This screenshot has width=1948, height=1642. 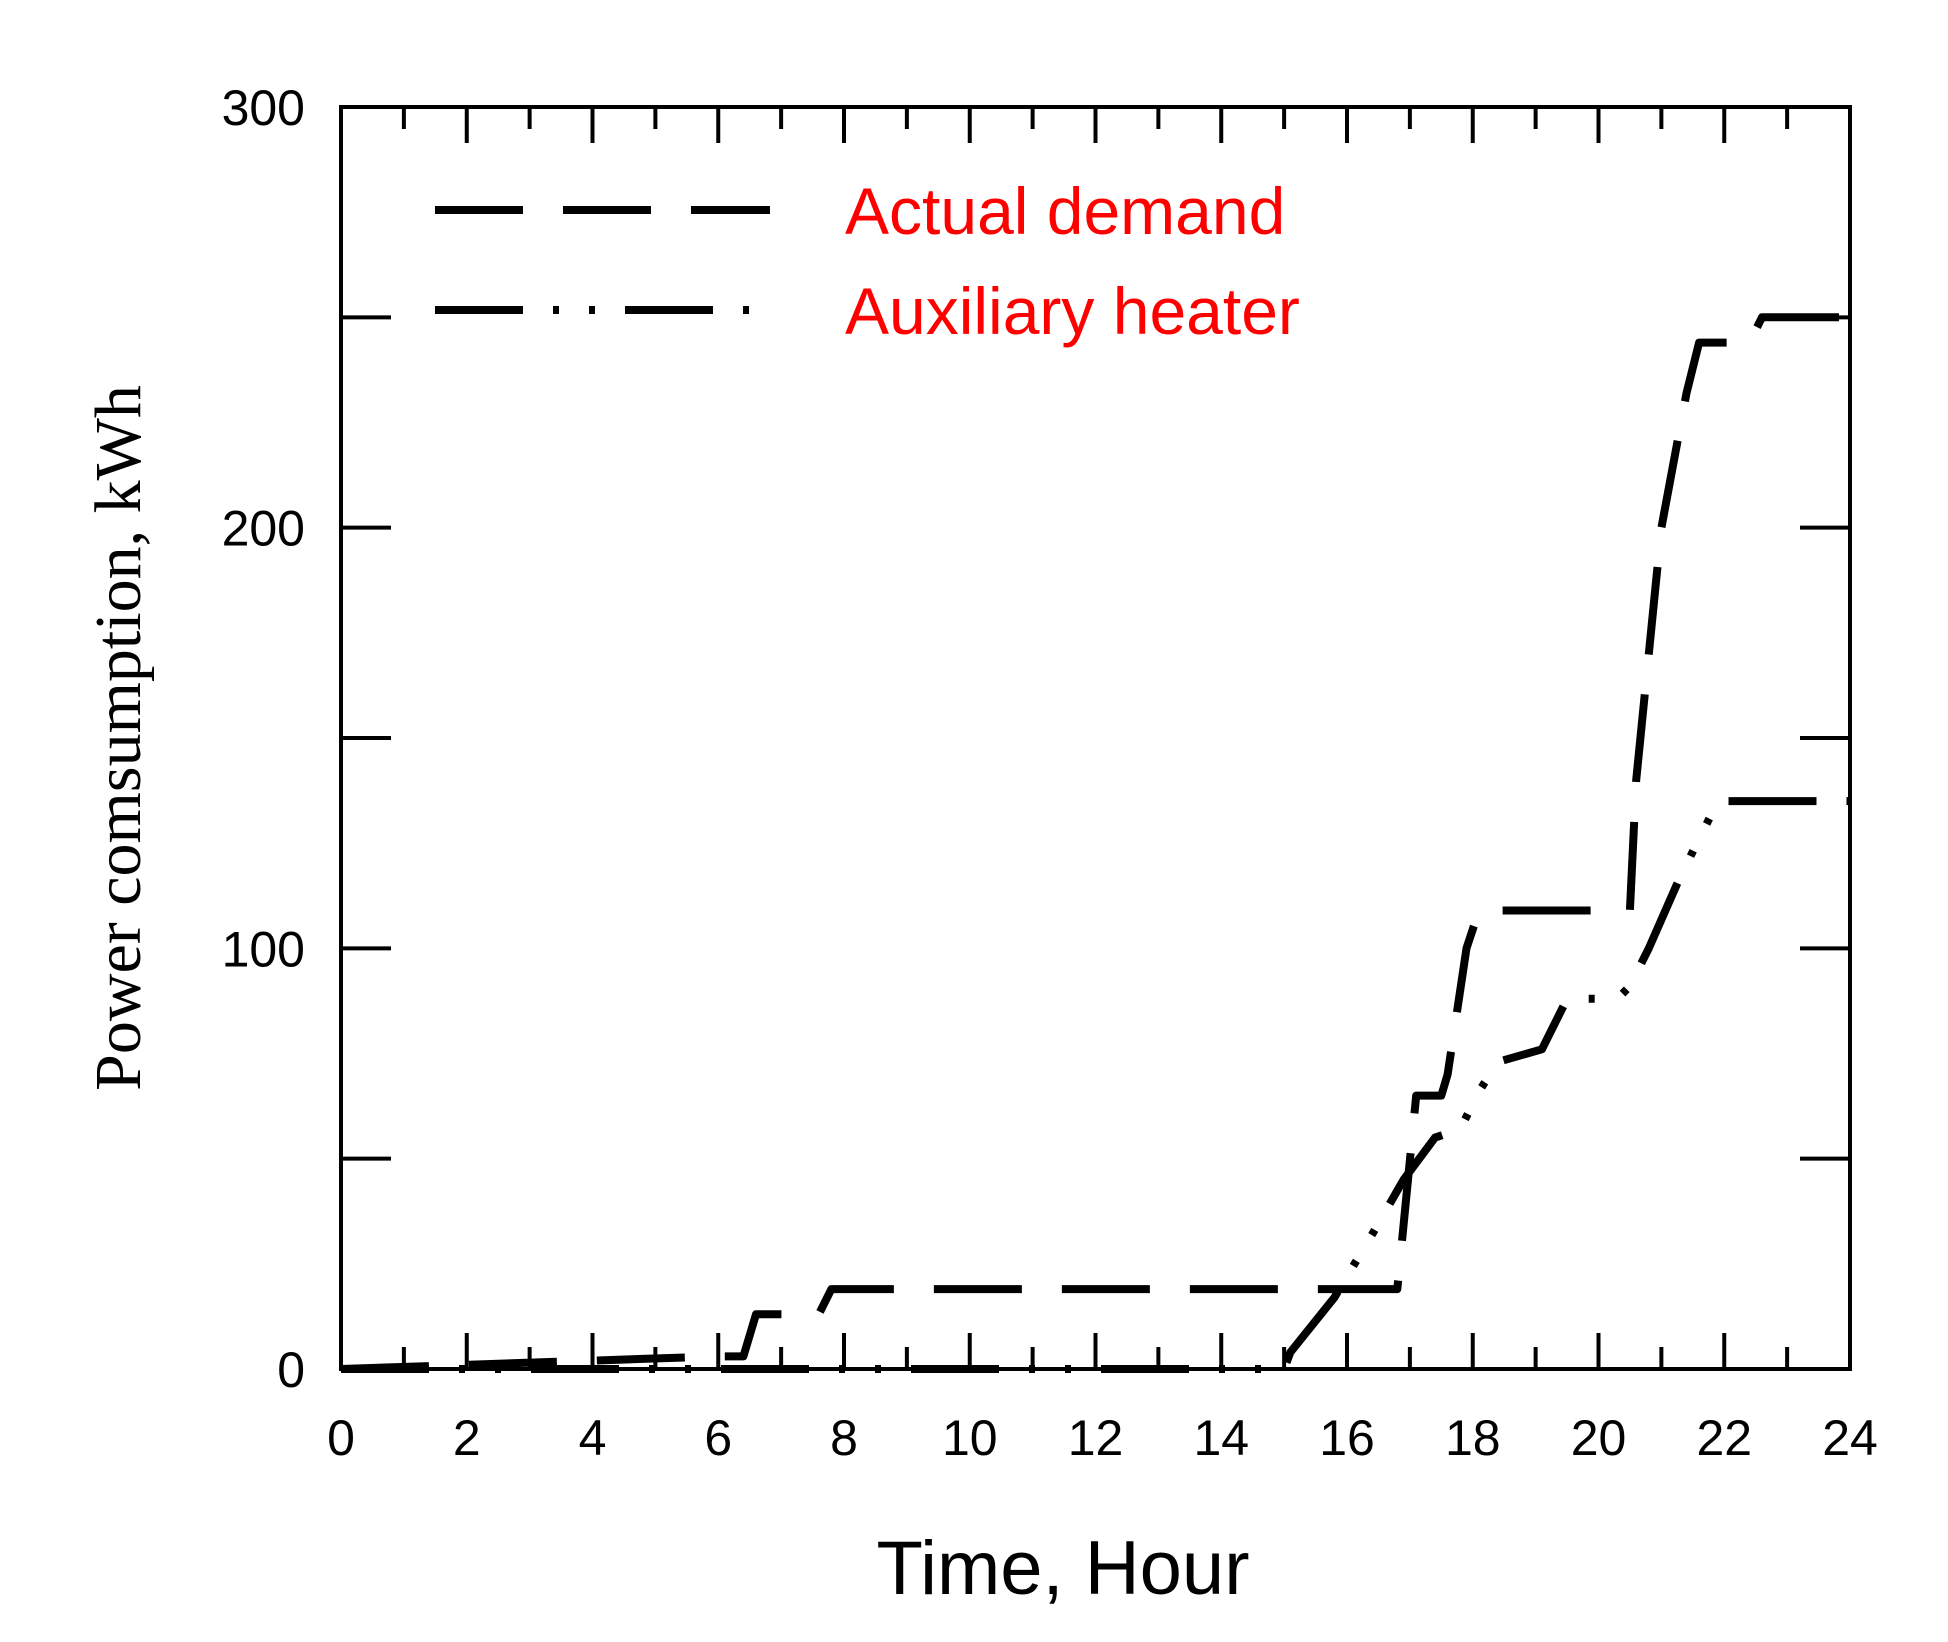 What do you see at coordinates (1096, 1438) in the screenshot?
I see `x-tick-label: 12` at bounding box center [1096, 1438].